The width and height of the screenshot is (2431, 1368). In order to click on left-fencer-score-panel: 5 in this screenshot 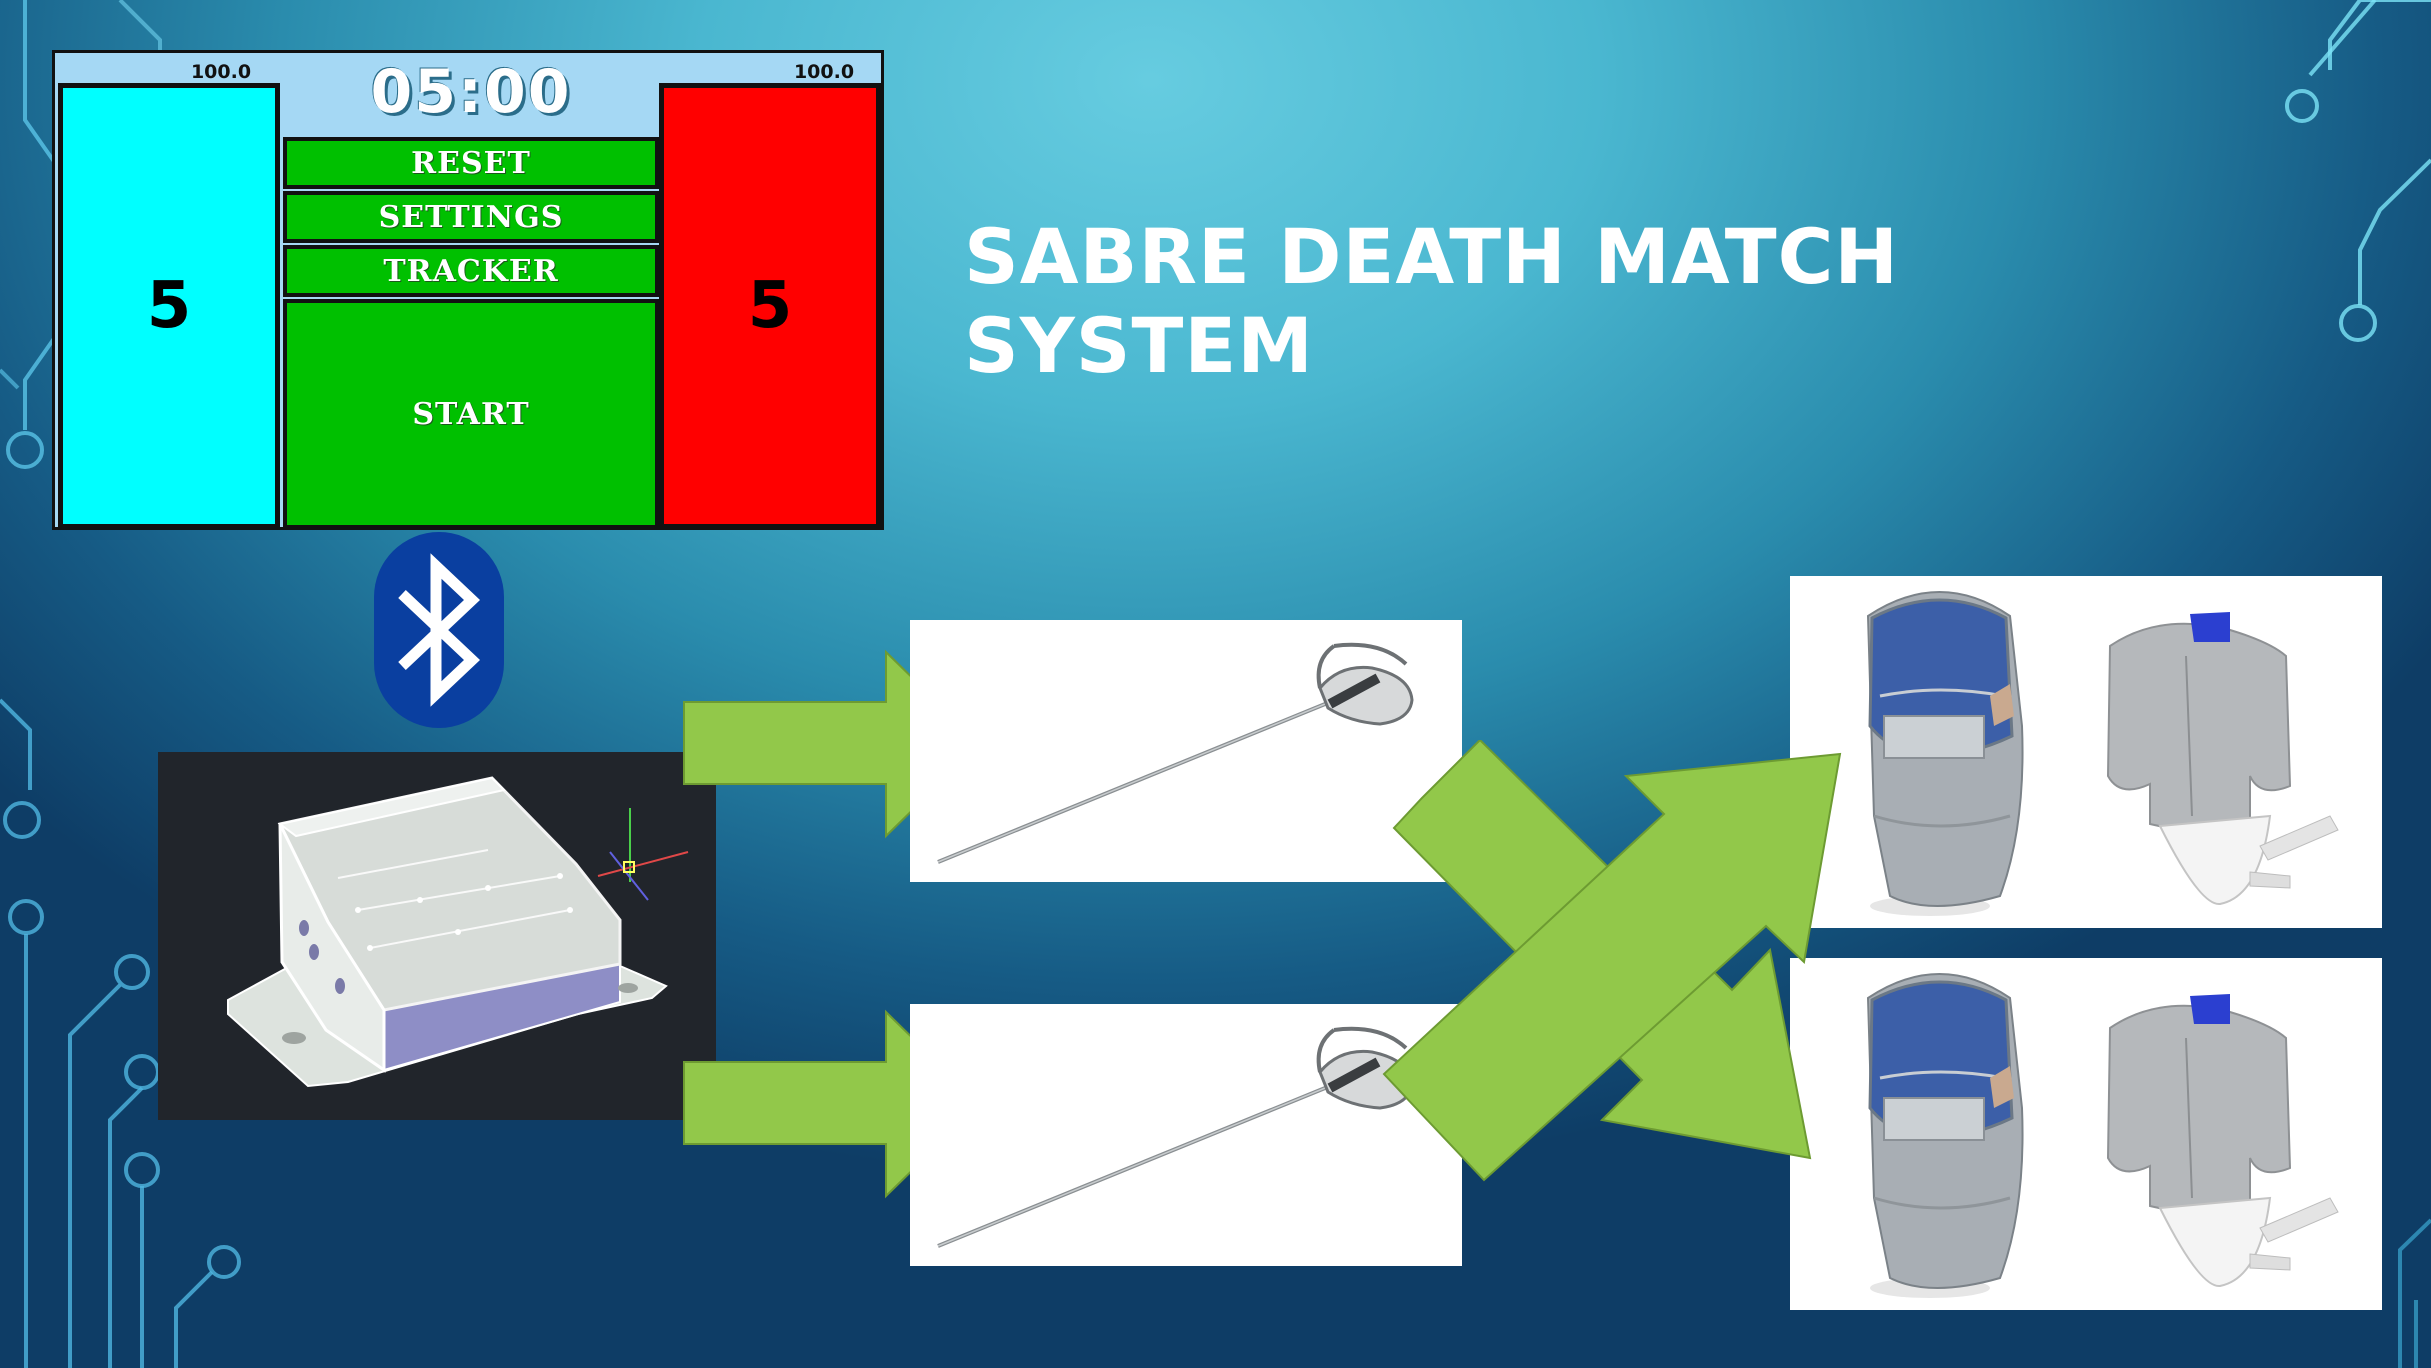, I will do `click(169, 306)`.